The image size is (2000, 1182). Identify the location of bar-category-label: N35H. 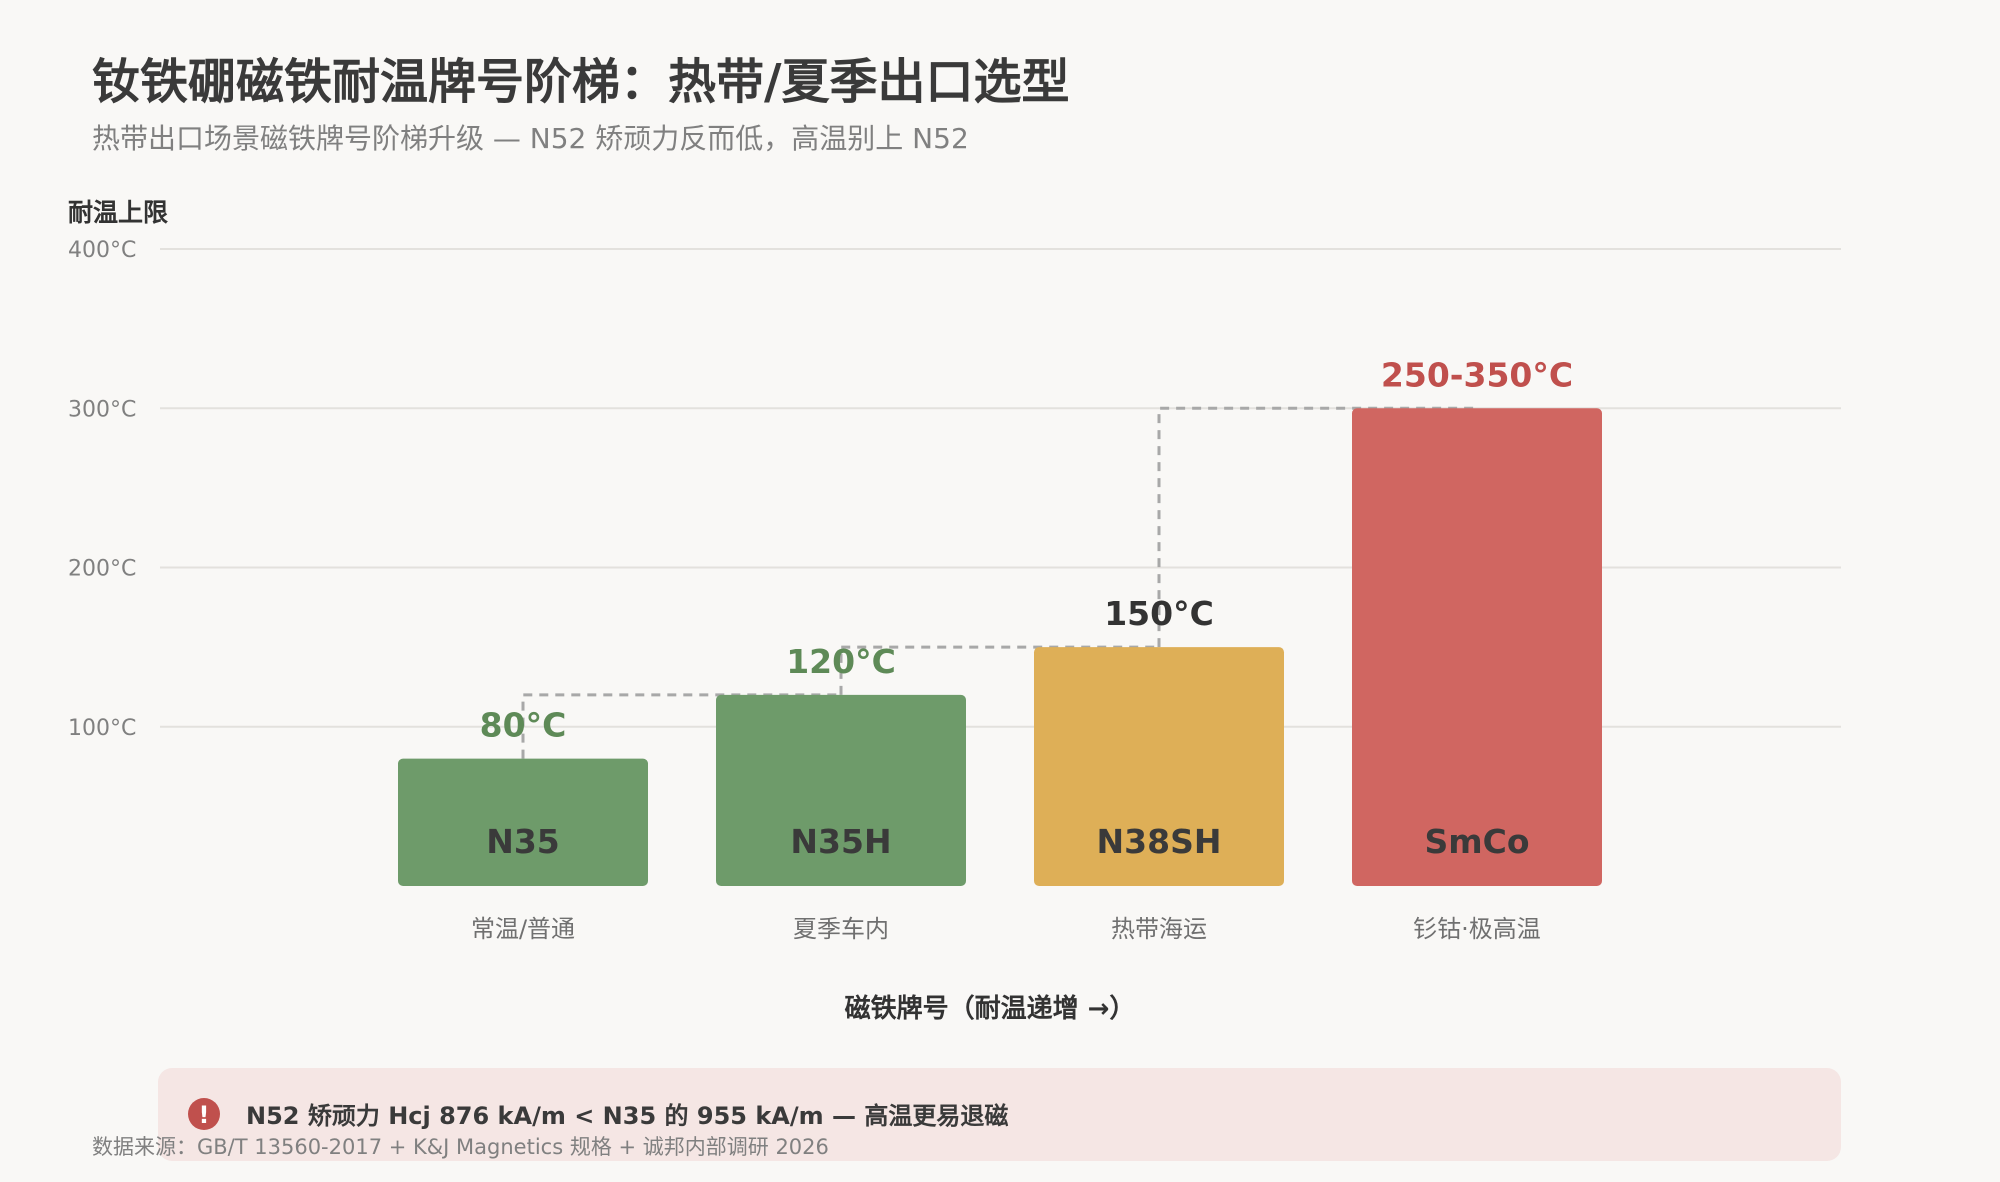
(840, 841).